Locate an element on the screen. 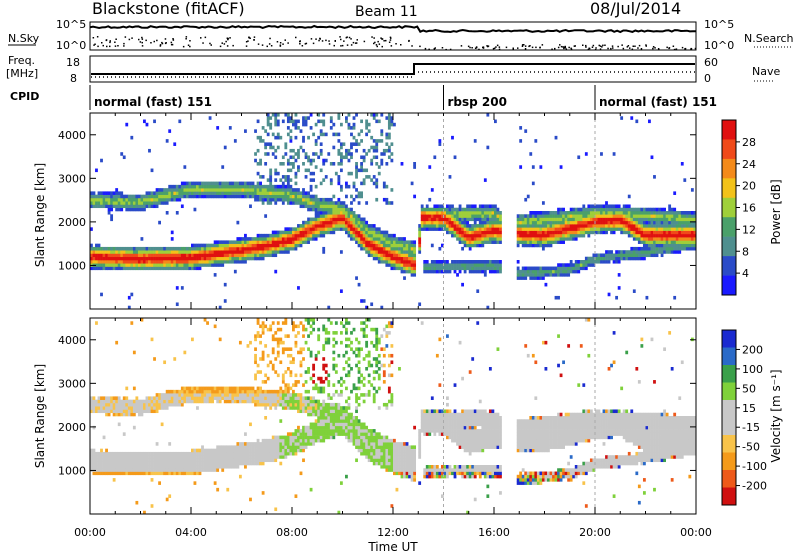 This screenshot has width=800, height=554. cpid-segment-label: rbsp 200 is located at coordinates (477, 102).